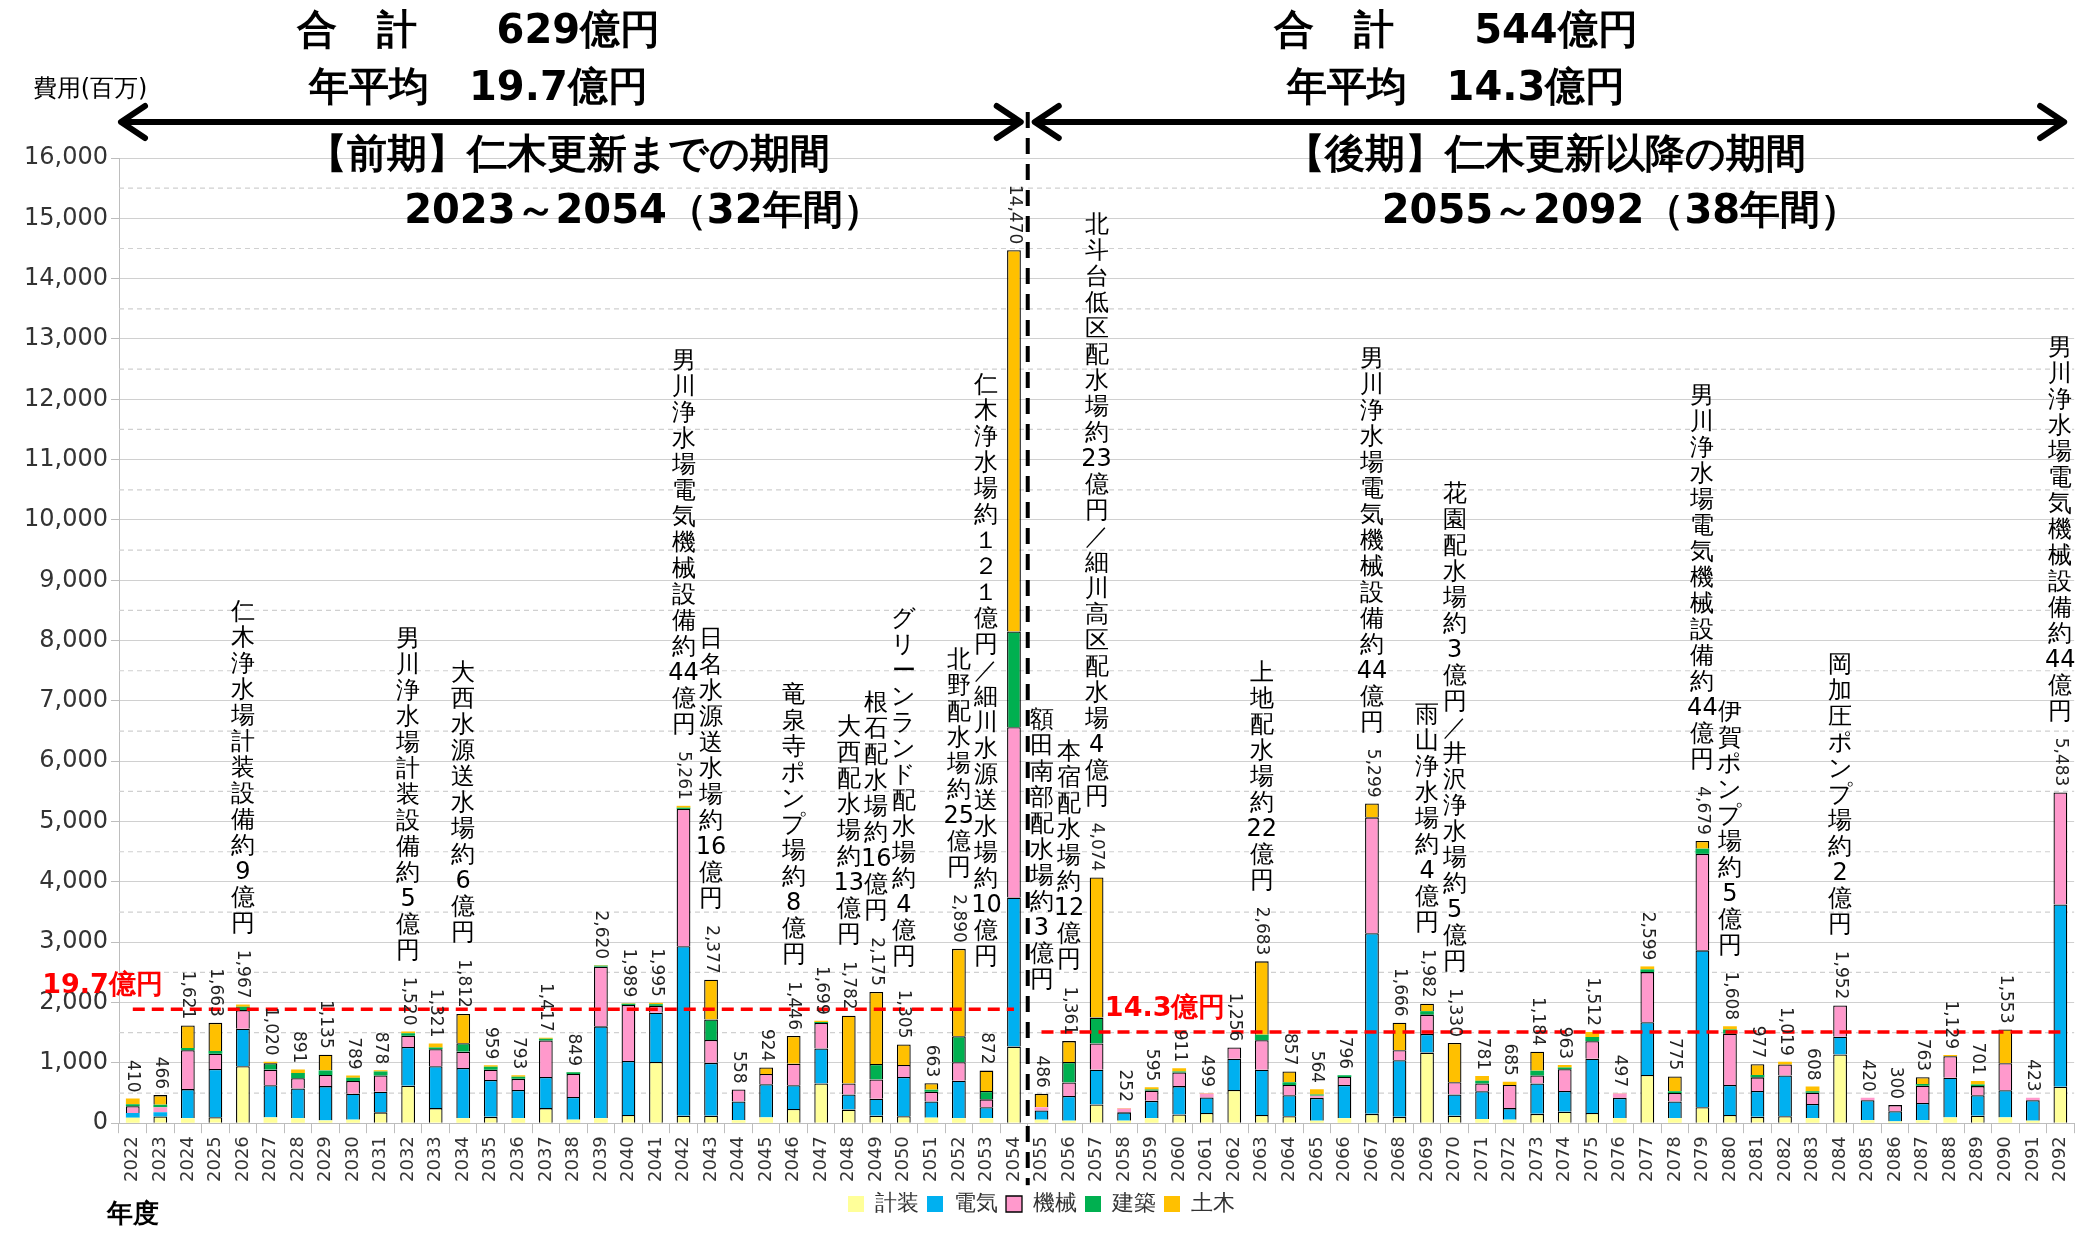  Describe the element at coordinates (630, 973) in the screenshot. I see `total-label: 1,989` at that location.